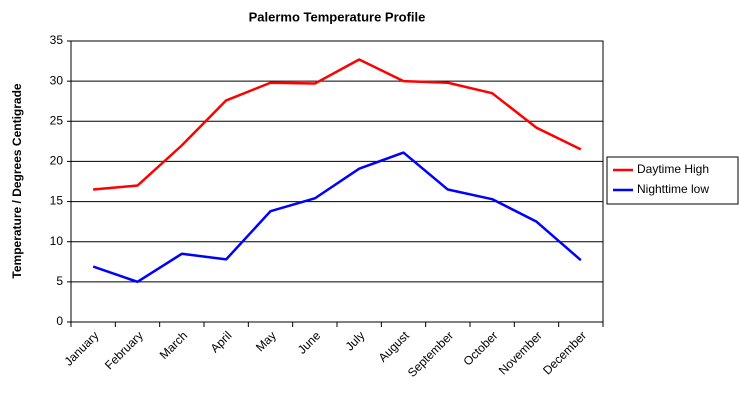  What do you see at coordinates (520, 352) in the screenshot?
I see `x-tick-label: November` at bounding box center [520, 352].